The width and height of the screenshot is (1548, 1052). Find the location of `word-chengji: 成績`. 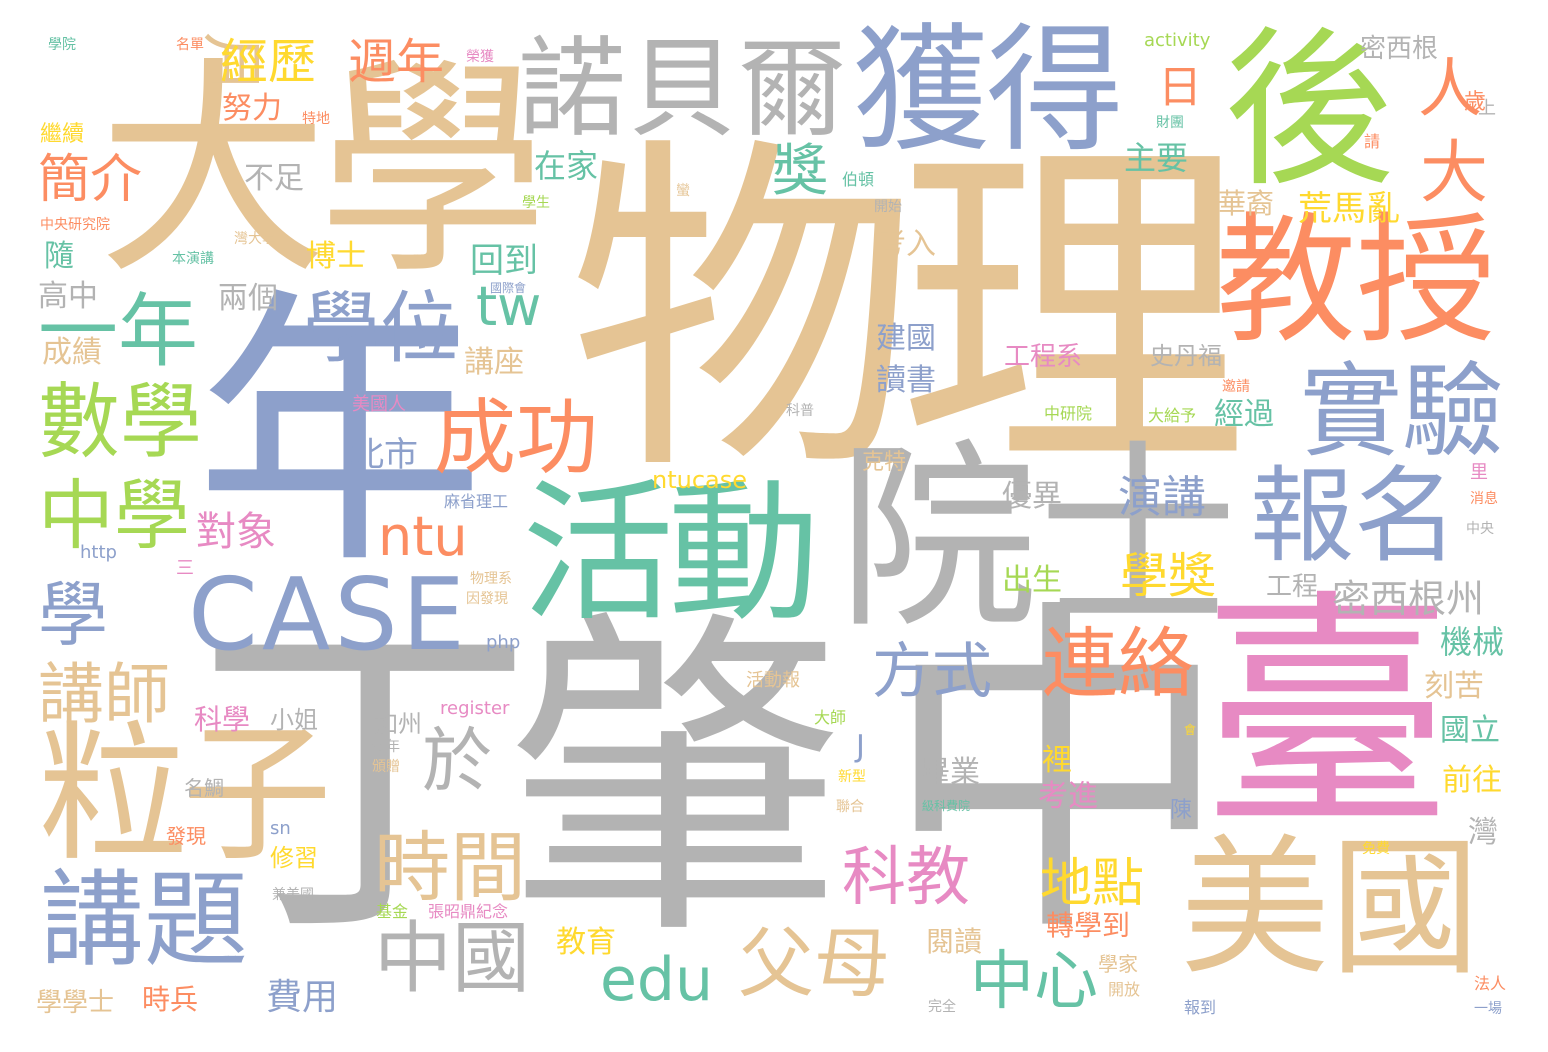

word-chengji: 成績 is located at coordinates (72, 352).